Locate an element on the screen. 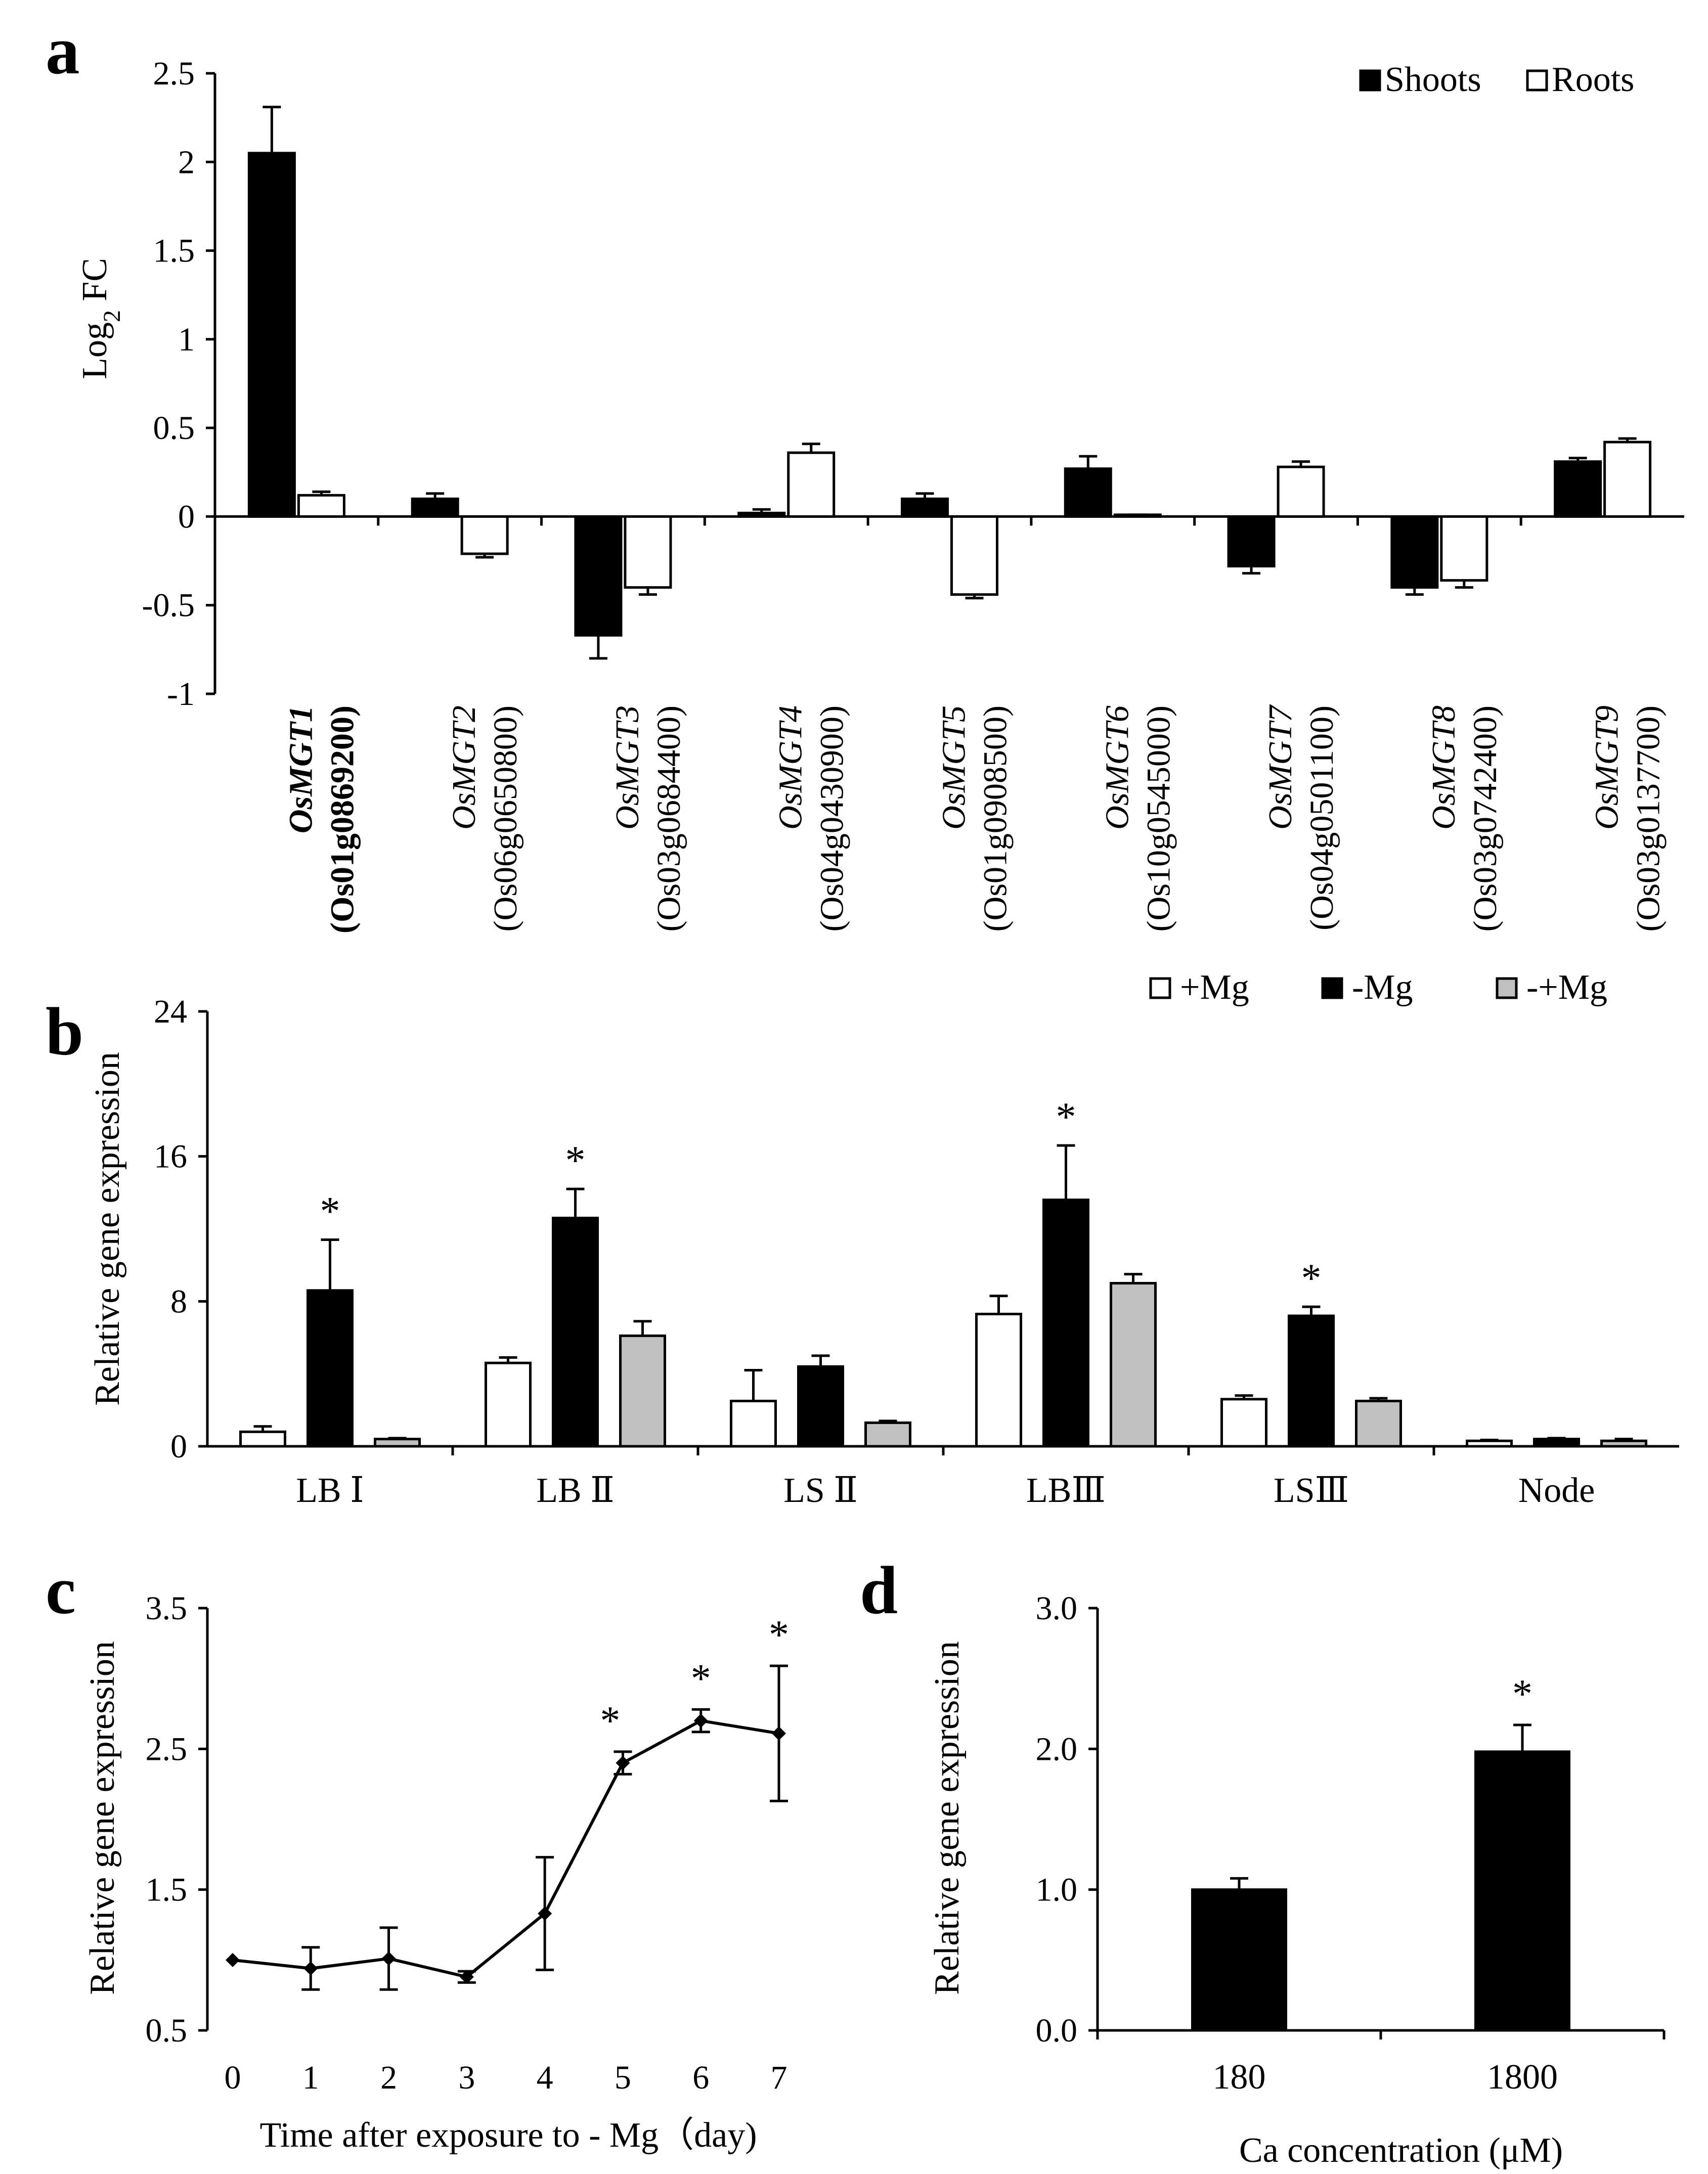 Image resolution: width=1708 pixels, height=2174 pixels. panel-c-axes: 3.5 2.5 1.5 0.5 0 1 2 3 4 5 6 7 is located at coordinates (467, 1843).